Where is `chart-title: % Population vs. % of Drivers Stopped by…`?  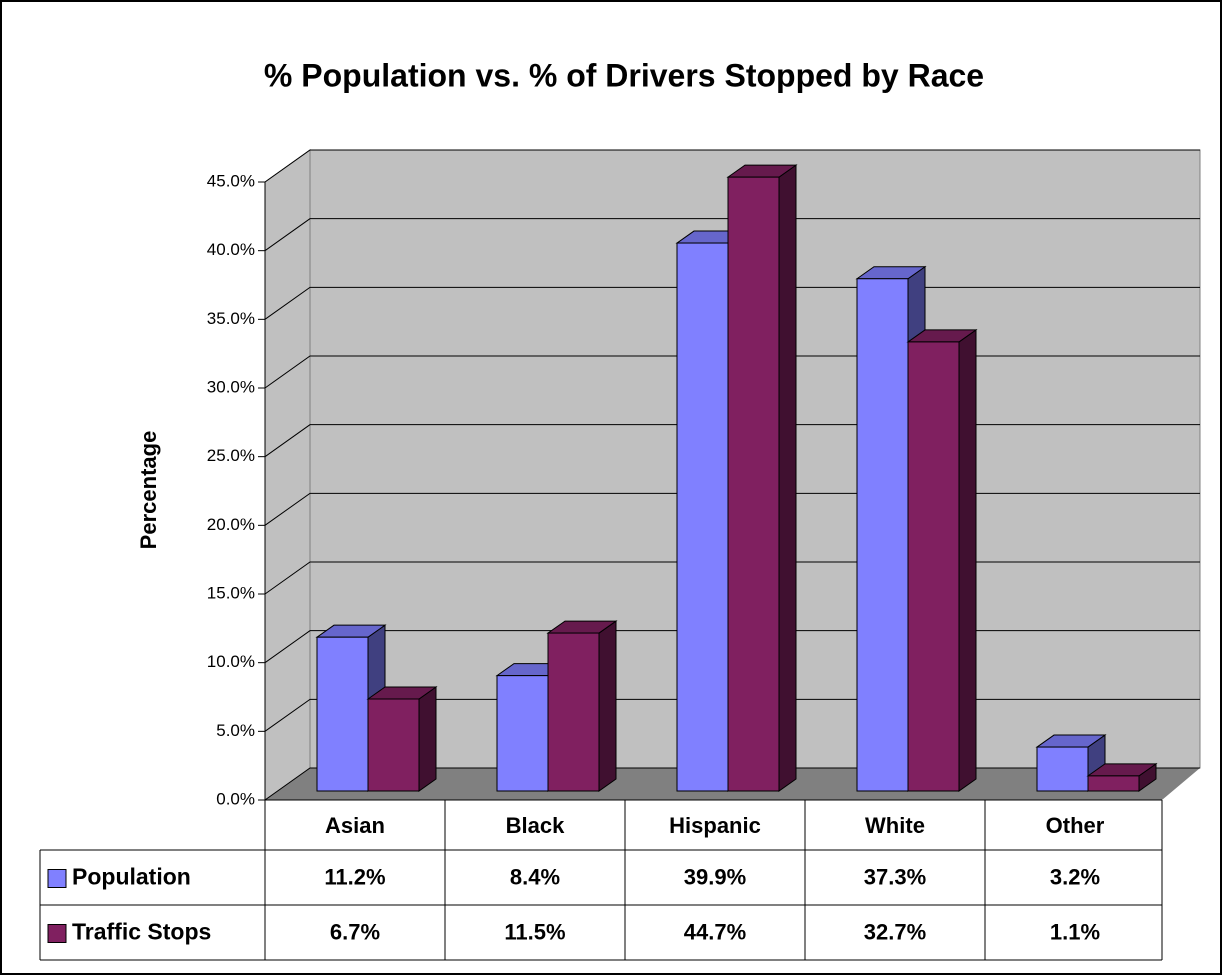
chart-title: % Population vs. % of Drivers Stopped by… is located at coordinates (624, 75).